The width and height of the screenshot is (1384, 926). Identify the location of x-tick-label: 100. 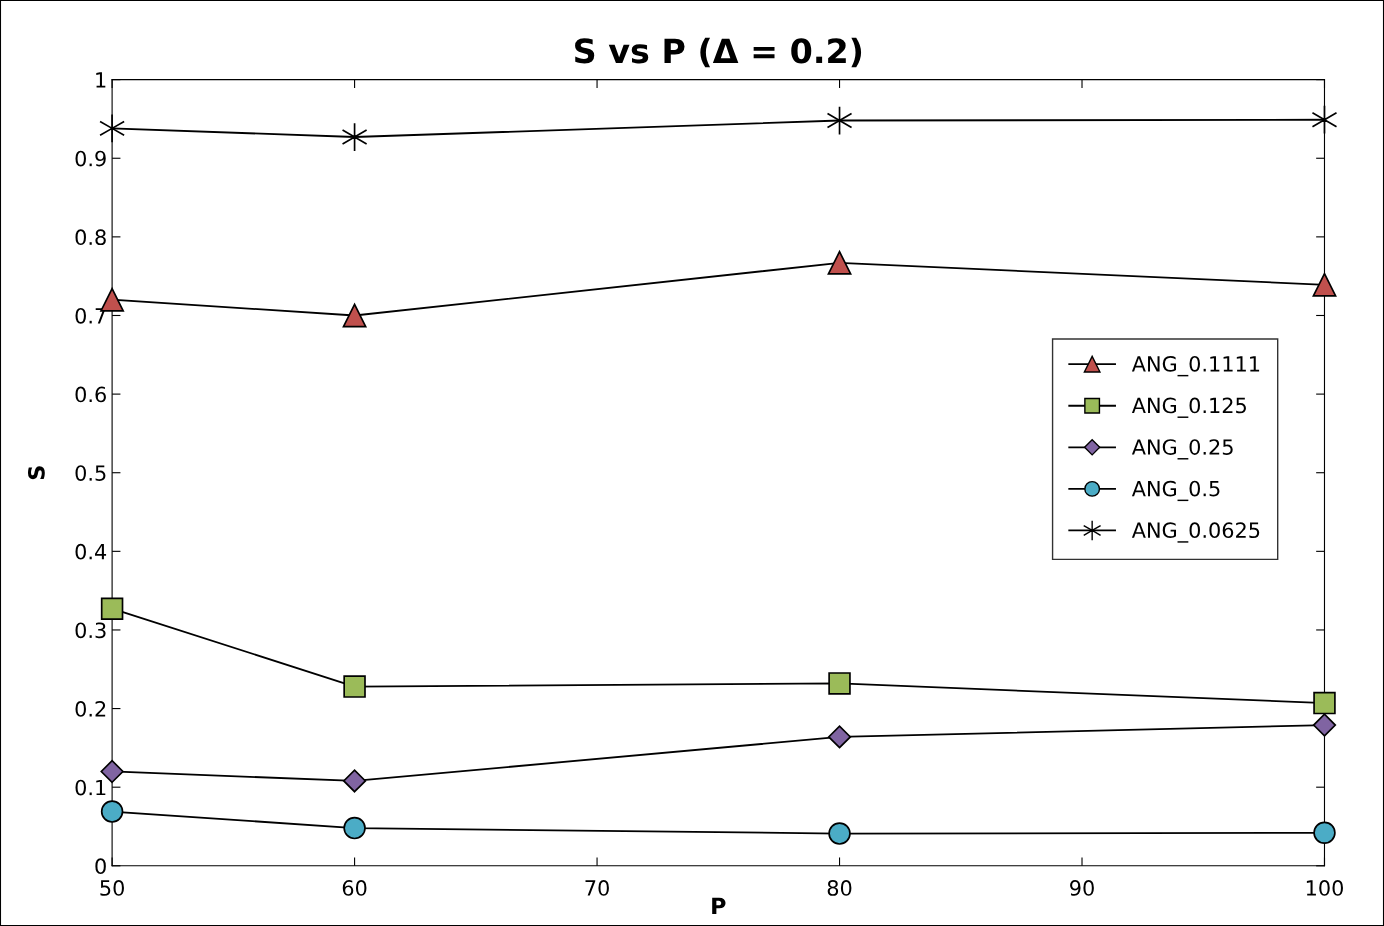
(1324, 888).